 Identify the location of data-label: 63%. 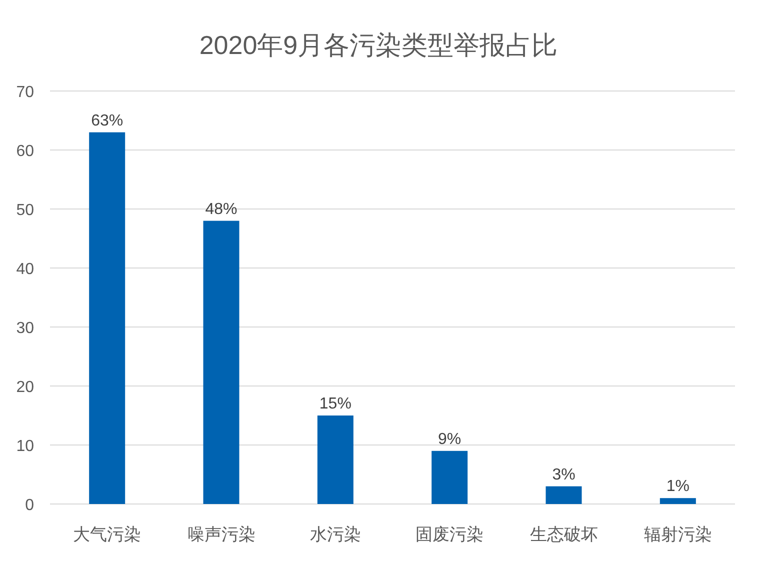
(107, 121).